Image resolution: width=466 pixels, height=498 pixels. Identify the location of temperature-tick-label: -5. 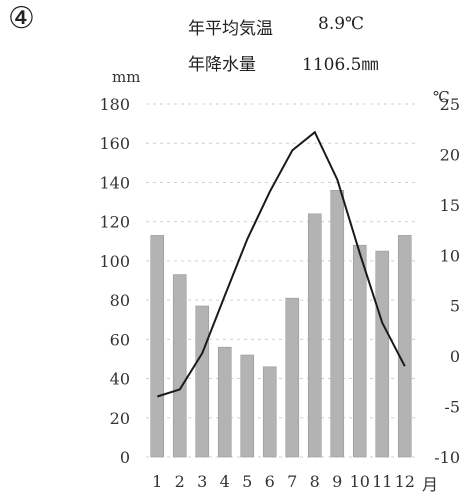
(452, 407).